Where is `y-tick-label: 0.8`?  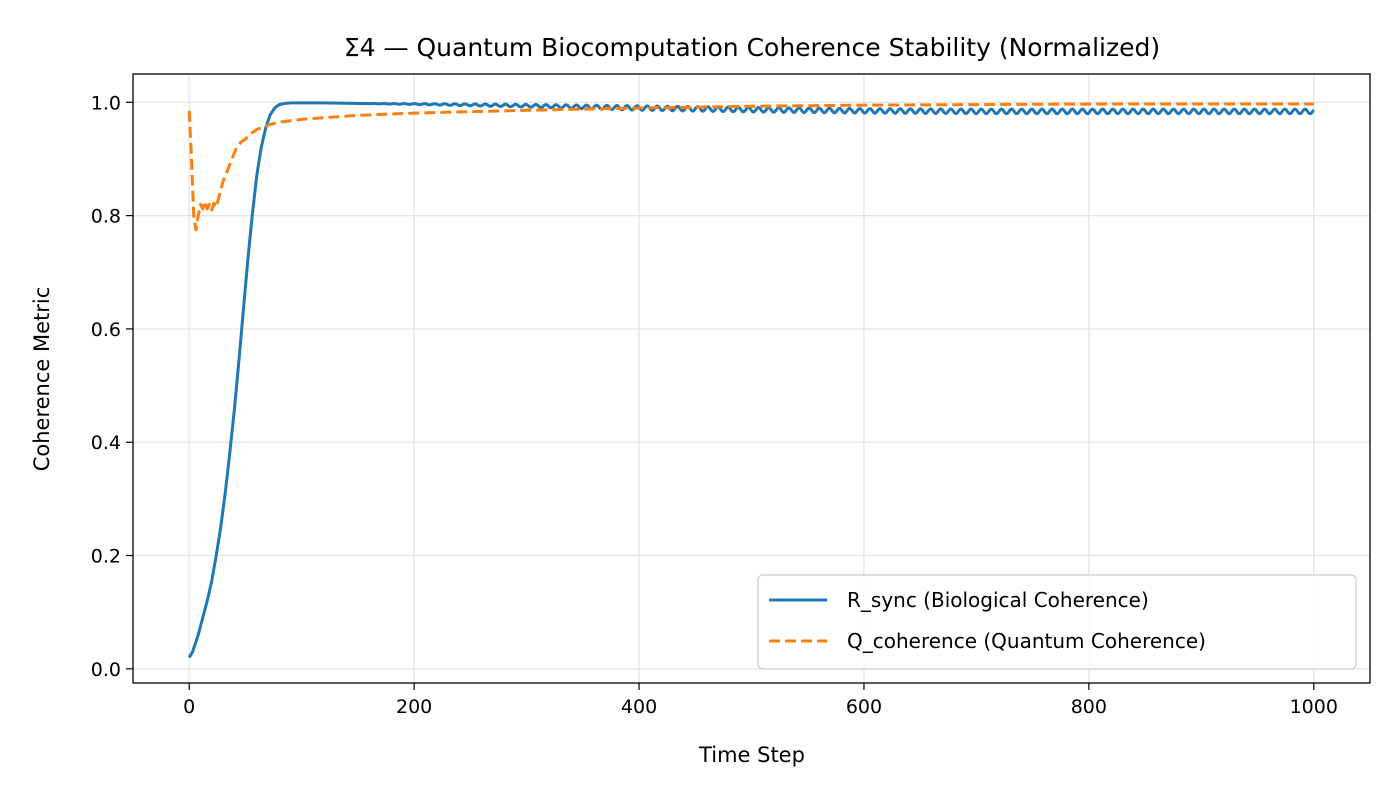
y-tick-label: 0.8 is located at coordinates (106, 217).